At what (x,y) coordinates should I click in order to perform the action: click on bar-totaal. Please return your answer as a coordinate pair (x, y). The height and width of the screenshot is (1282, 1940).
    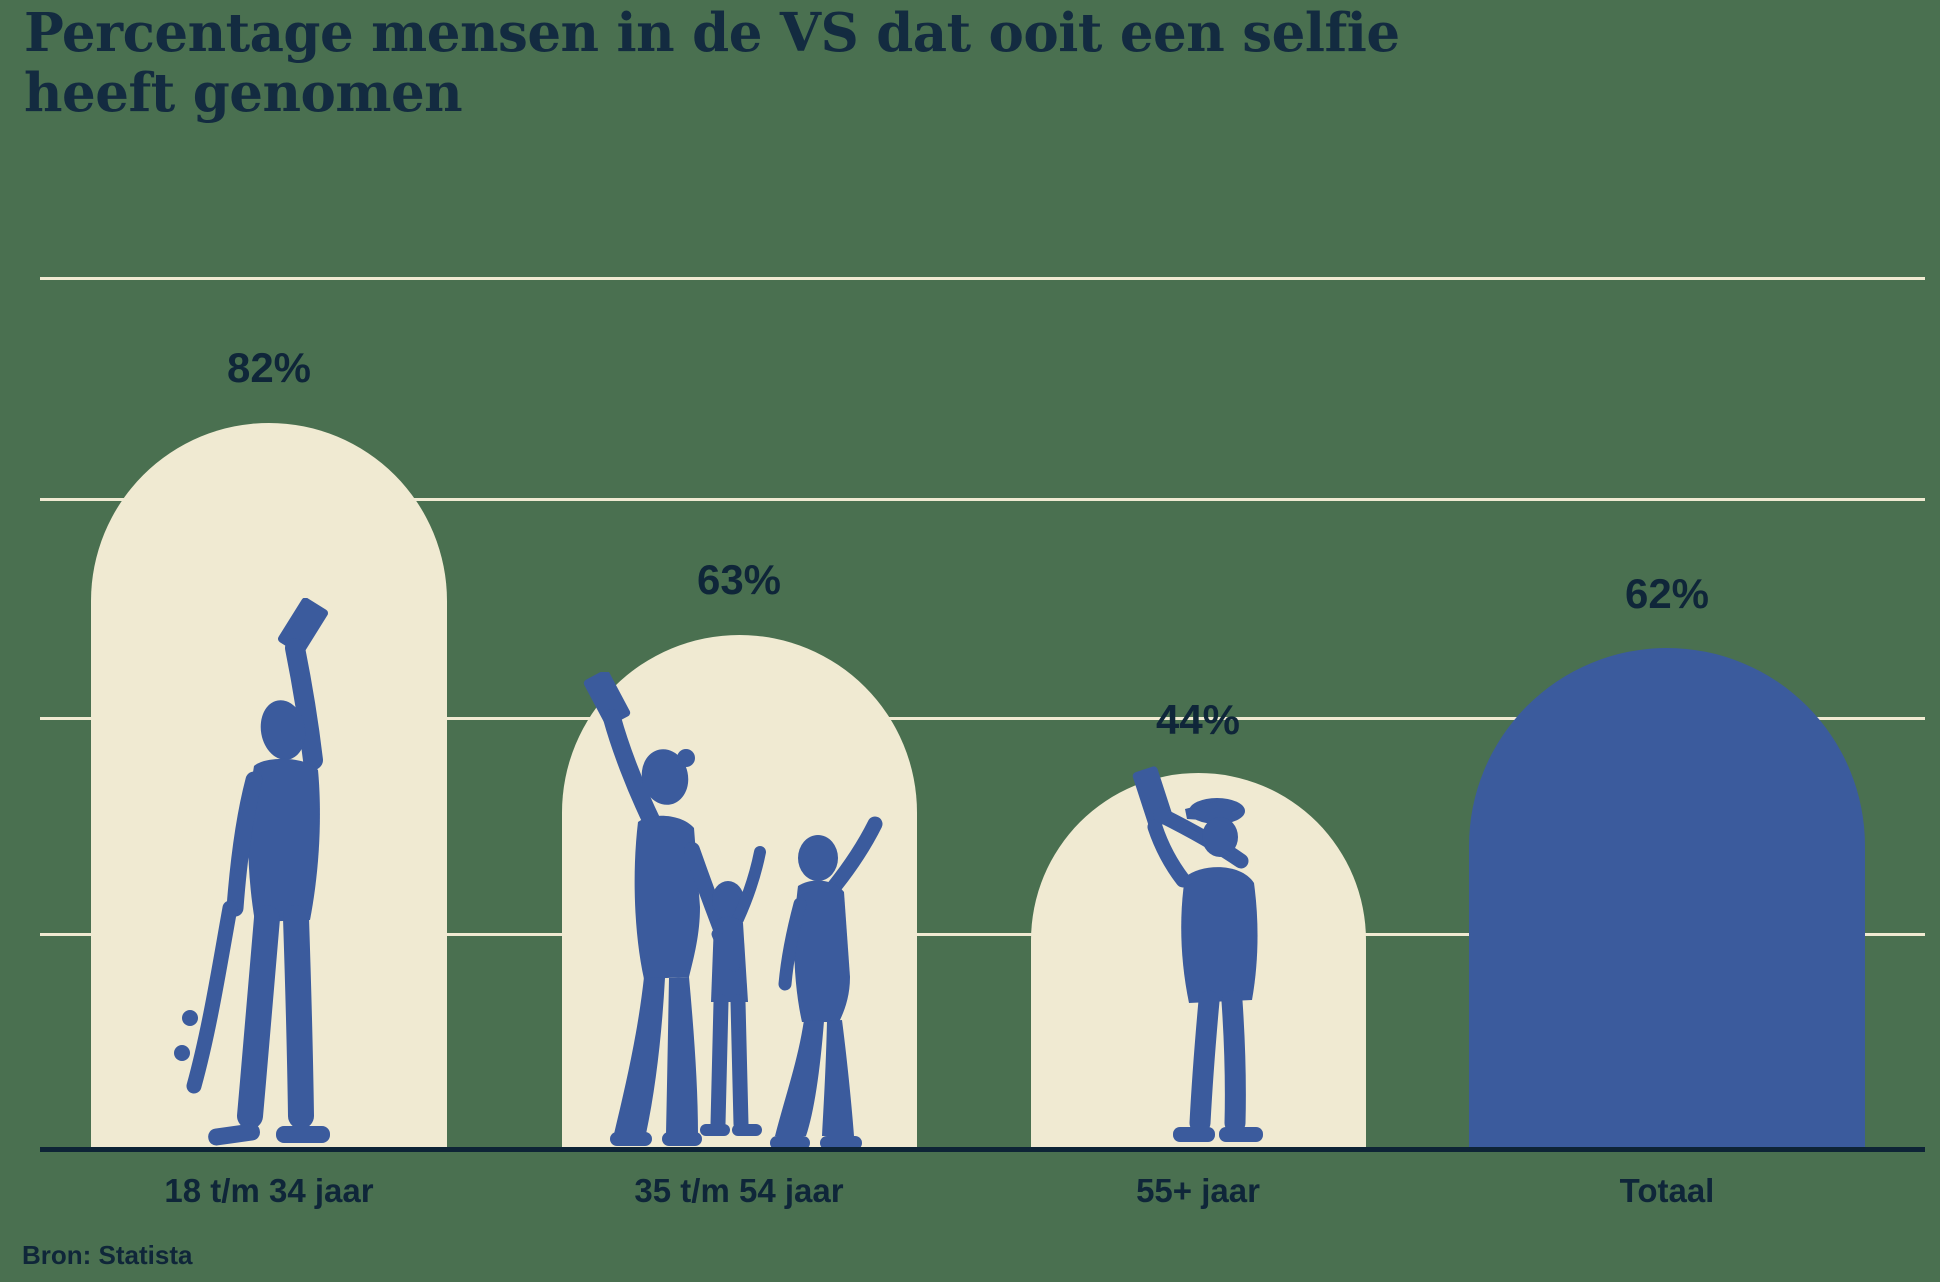
    Looking at the image, I should click on (1667, 899).